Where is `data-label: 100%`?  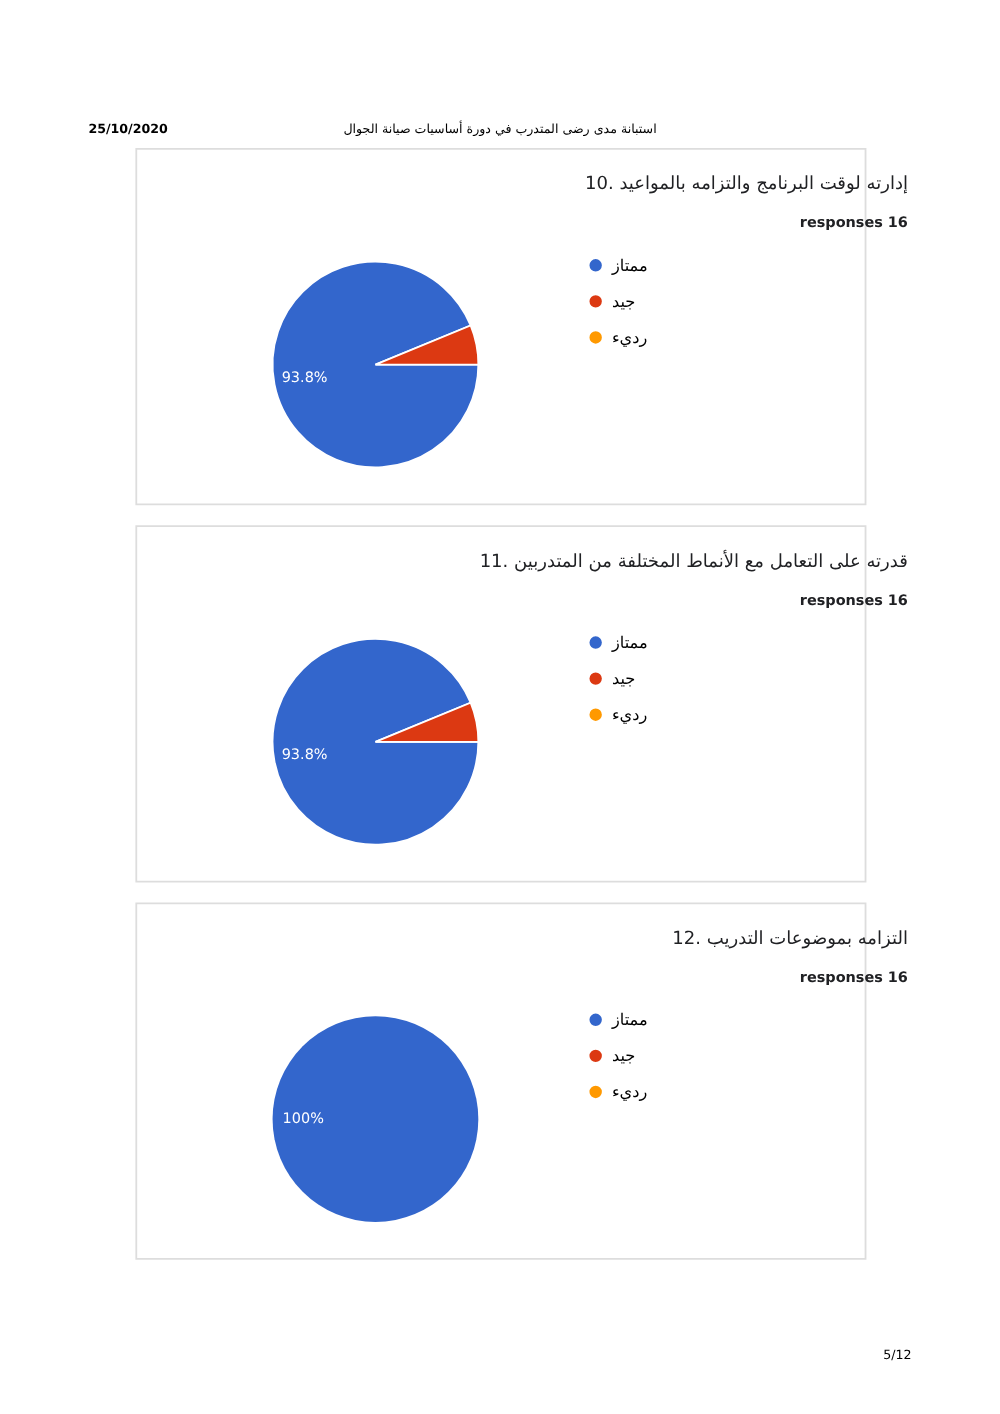 data-label: 100% is located at coordinates (303, 1117).